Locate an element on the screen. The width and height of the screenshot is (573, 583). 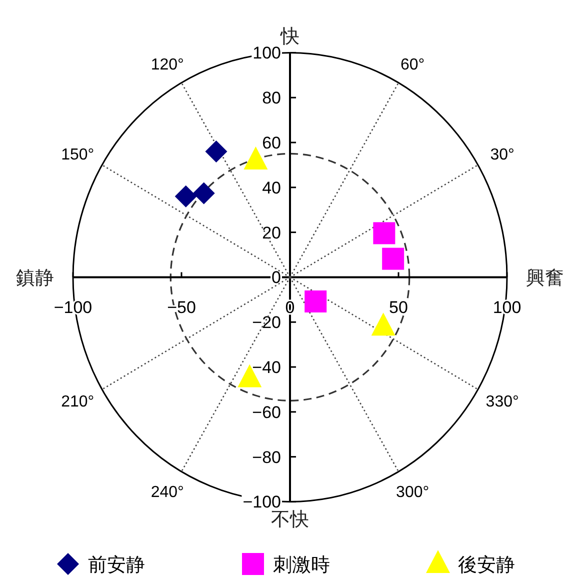
annotation: 60° is located at coordinates (412, 65).